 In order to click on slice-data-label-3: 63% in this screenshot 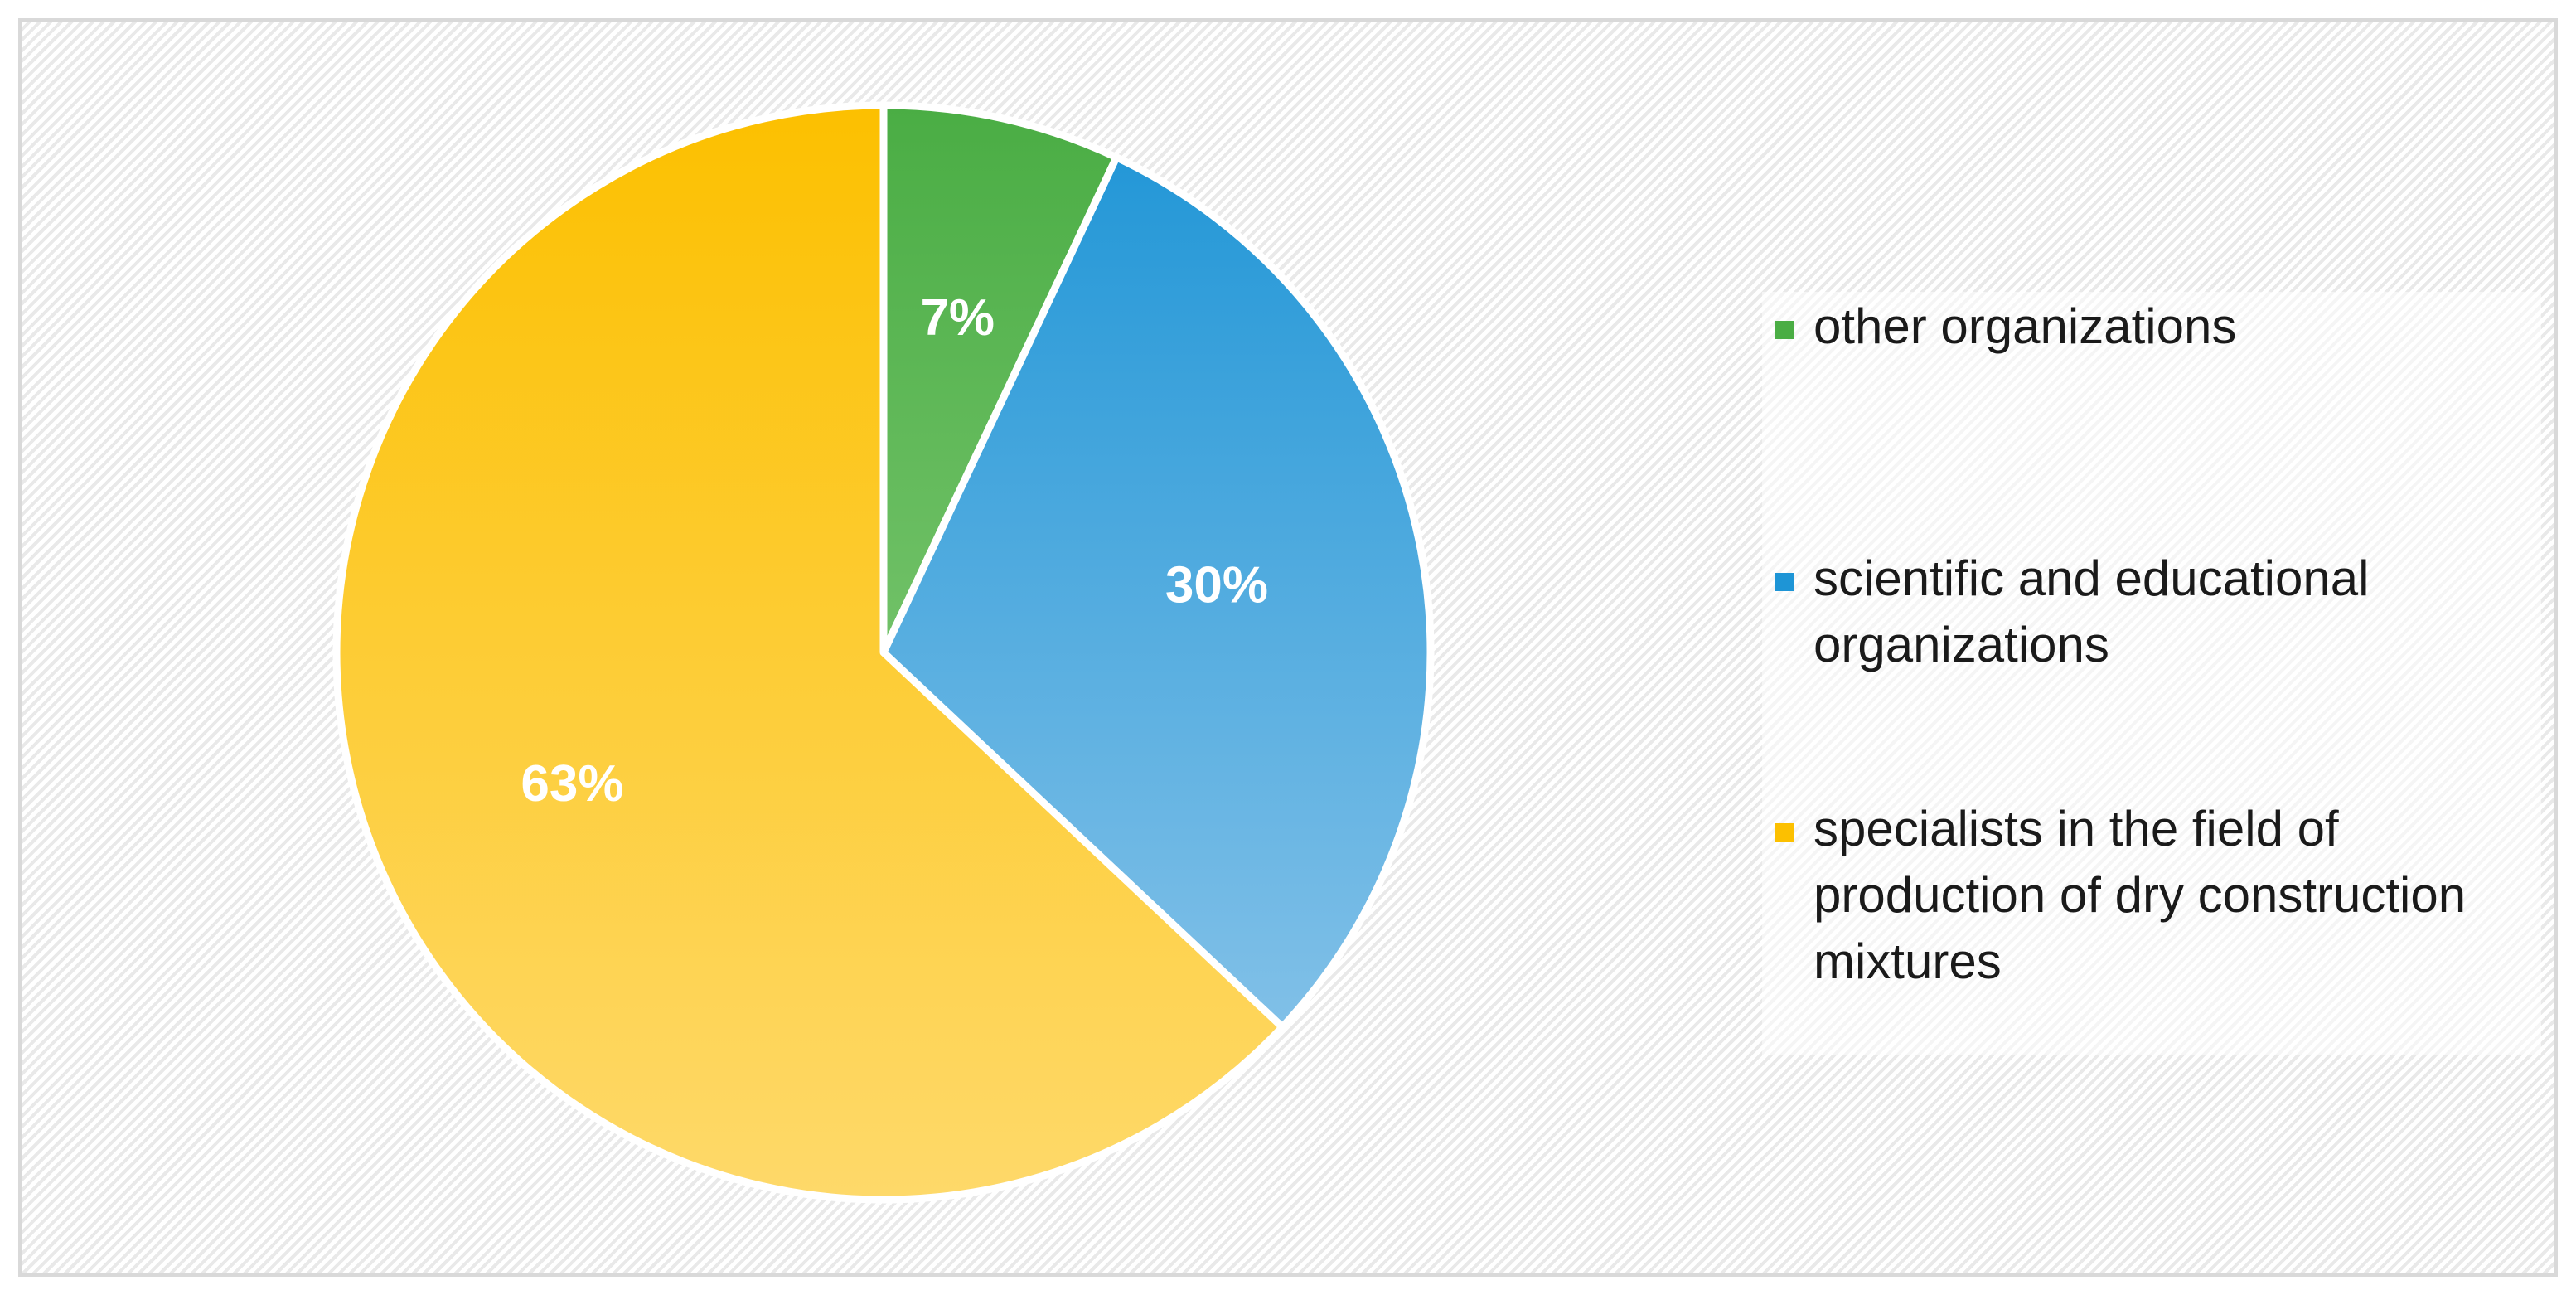, I will do `click(572, 783)`.